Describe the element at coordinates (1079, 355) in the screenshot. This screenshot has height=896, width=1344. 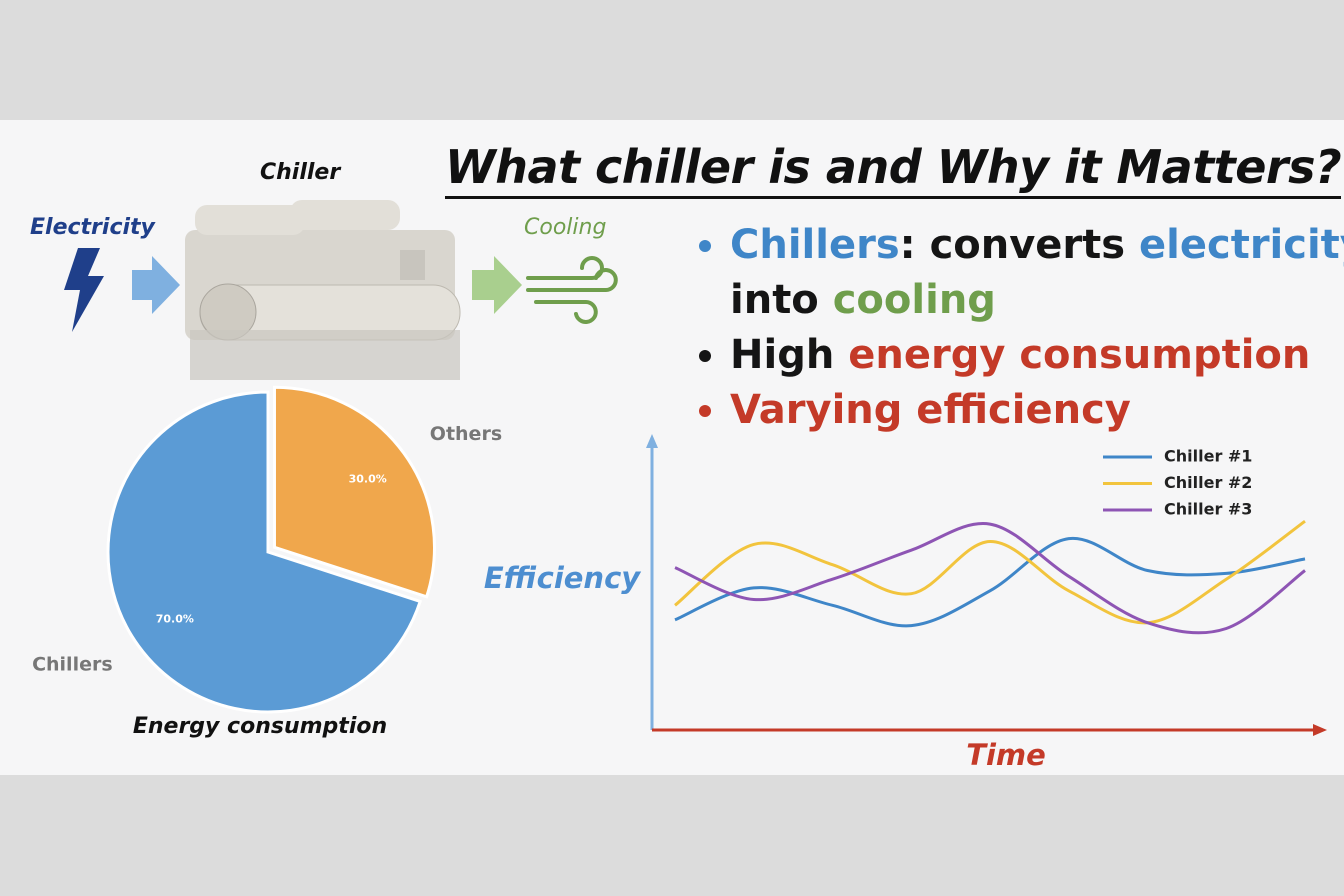
I see `text: energy consumption` at that location.